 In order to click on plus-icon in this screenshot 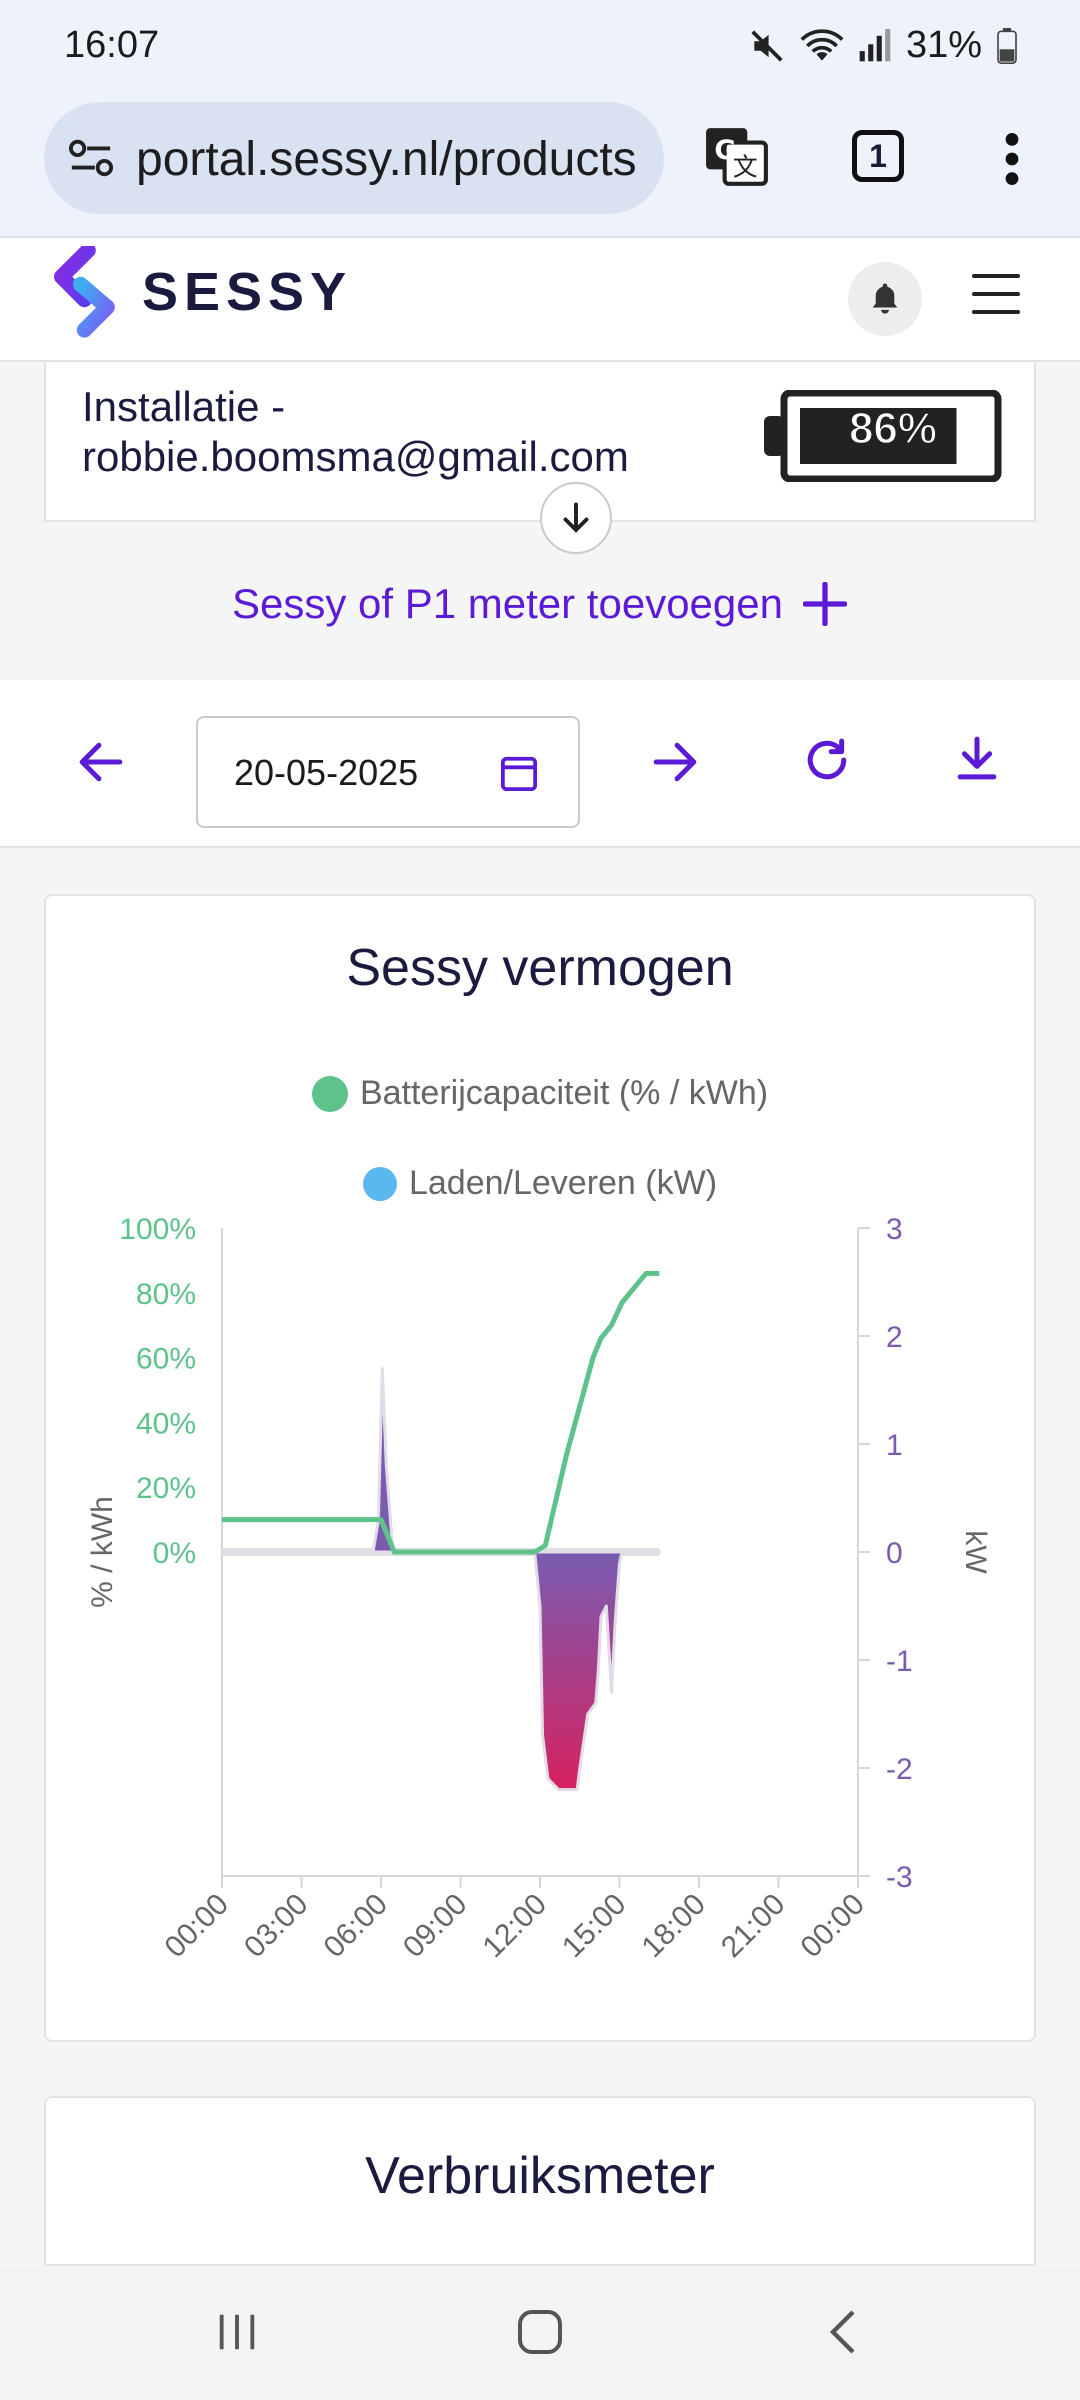, I will do `click(824, 604)`.